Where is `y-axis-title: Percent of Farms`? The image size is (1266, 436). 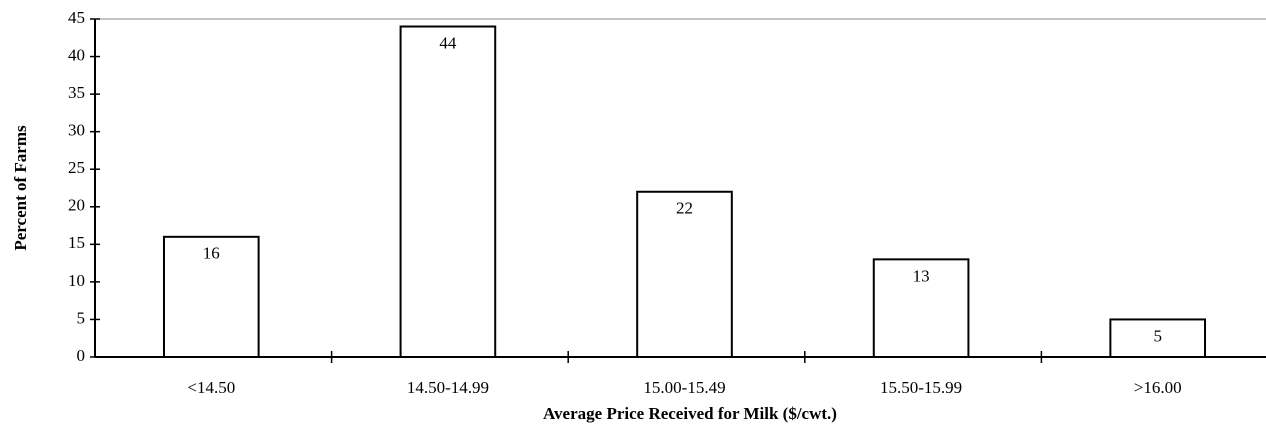 y-axis-title: Percent of Farms is located at coordinates (20, 188).